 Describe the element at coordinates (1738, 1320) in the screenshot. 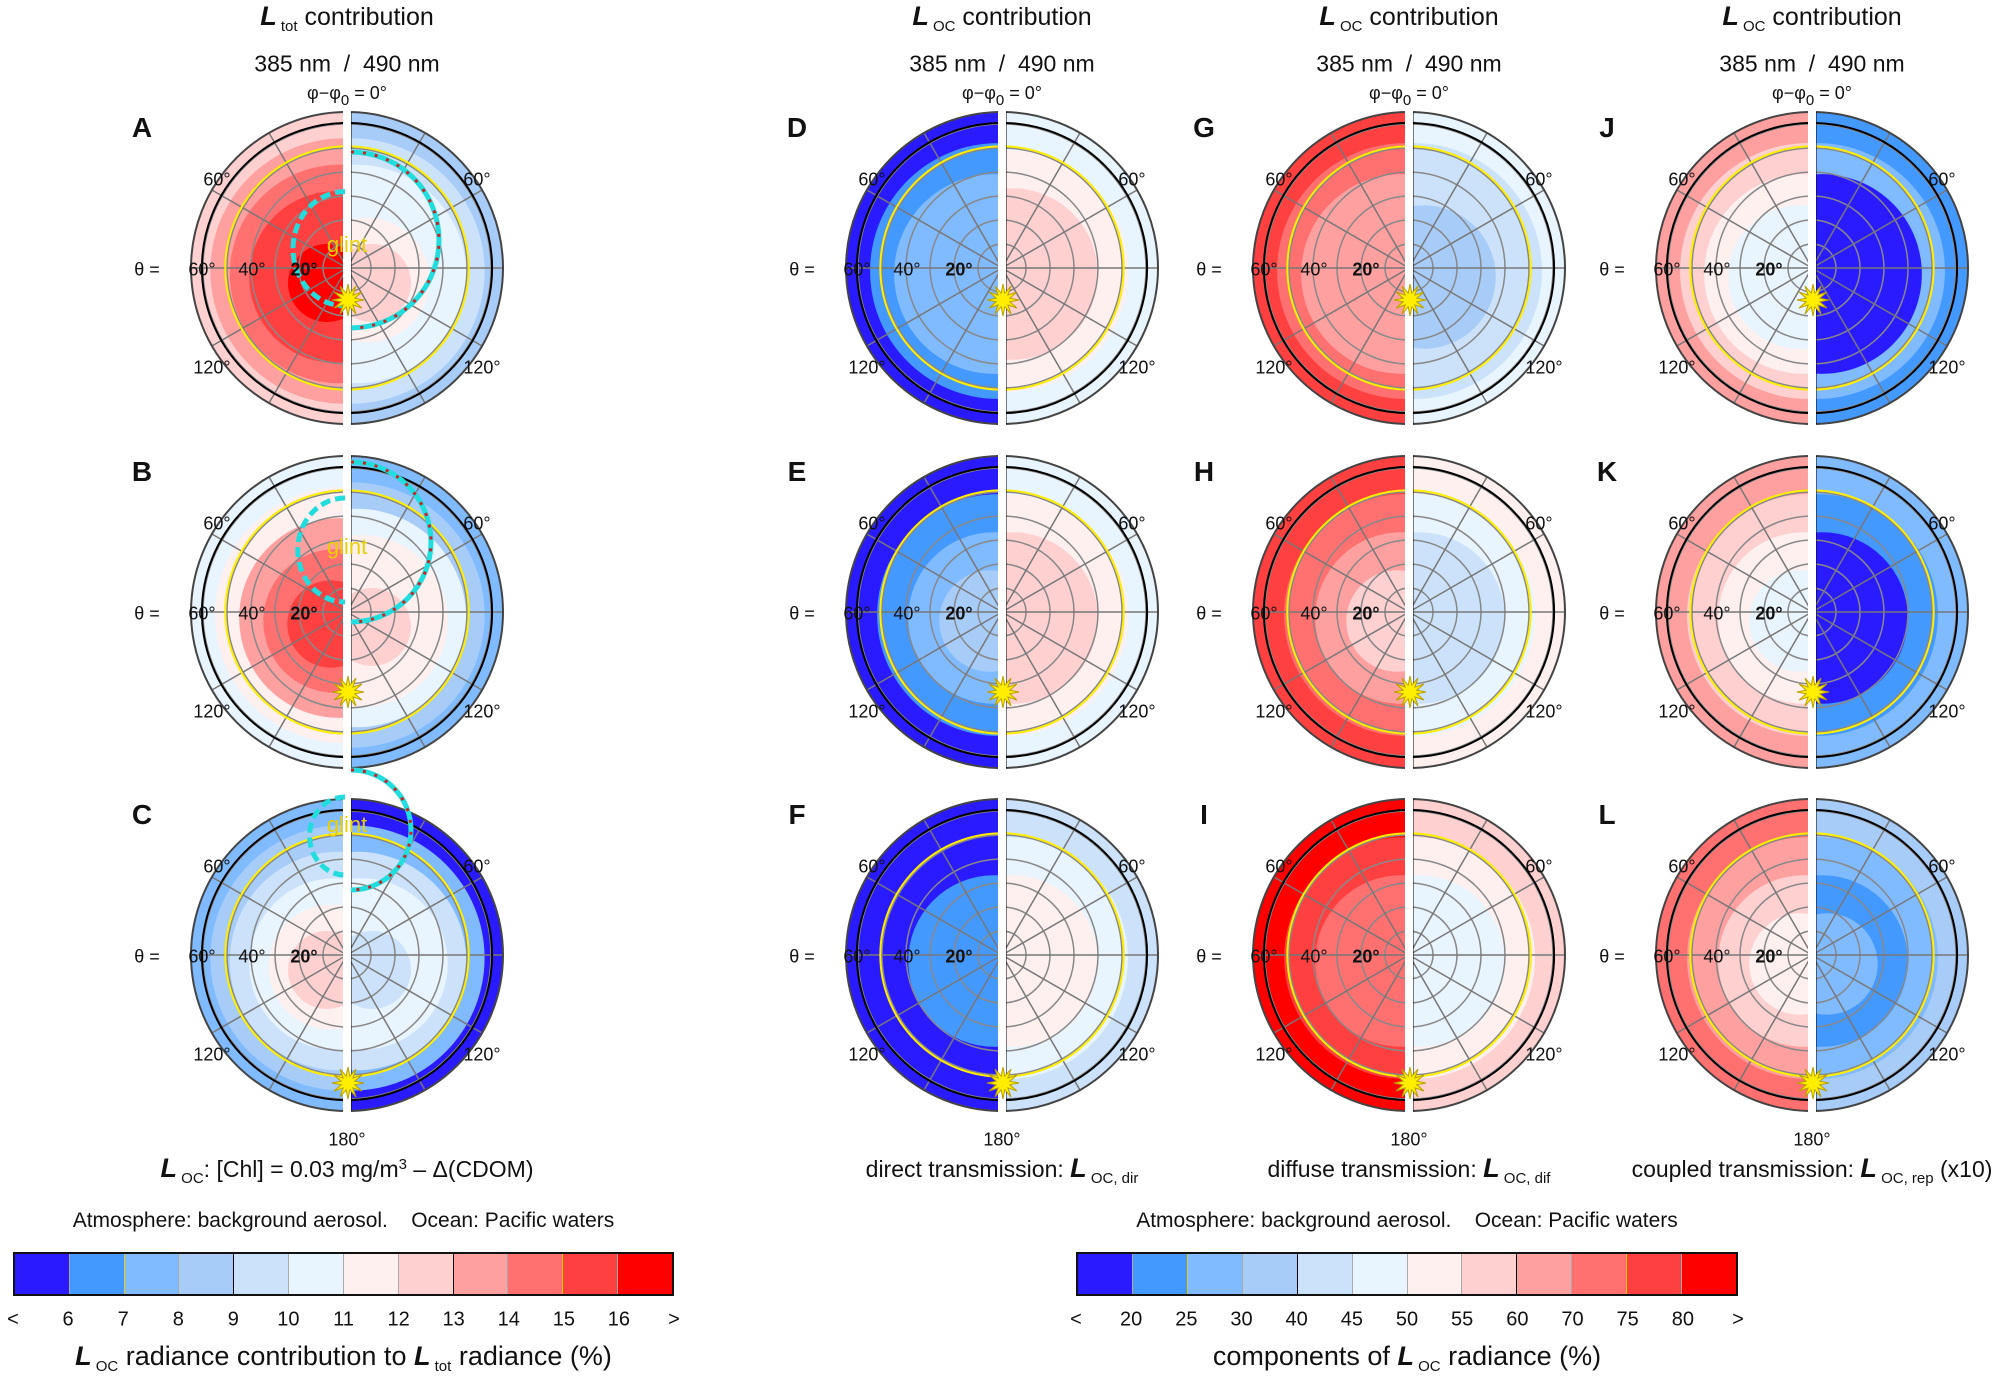

I see `colorbar-tick-label: >` at that location.